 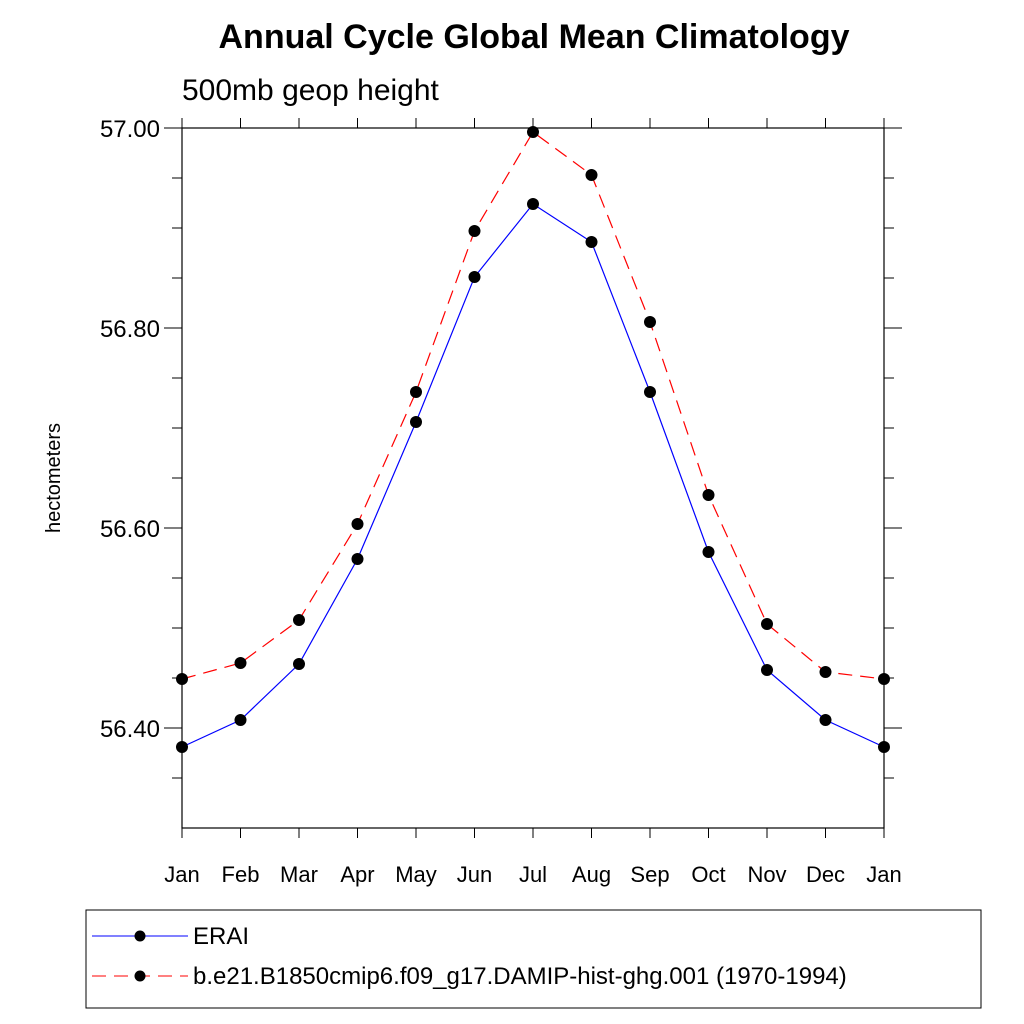 I want to click on legend-marker-erai, so click(x=140, y=936).